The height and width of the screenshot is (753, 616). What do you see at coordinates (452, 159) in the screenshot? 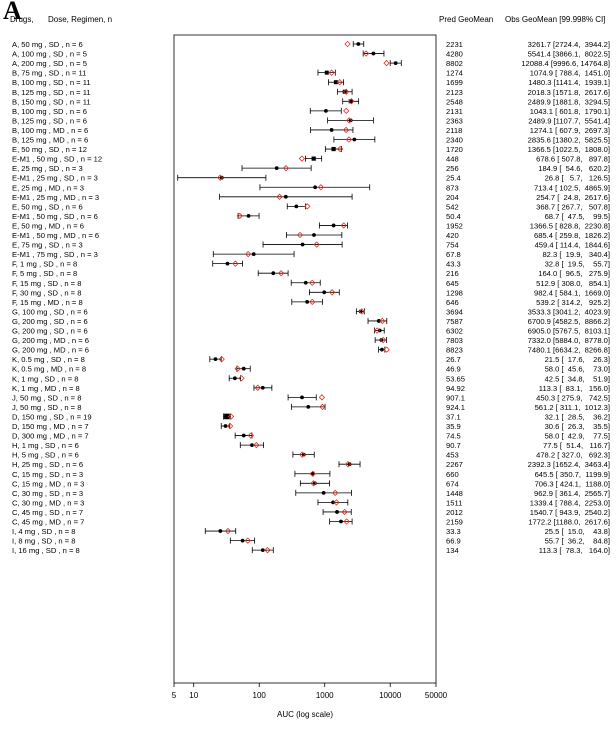
I see `pred-geomean-value: 448` at bounding box center [452, 159].